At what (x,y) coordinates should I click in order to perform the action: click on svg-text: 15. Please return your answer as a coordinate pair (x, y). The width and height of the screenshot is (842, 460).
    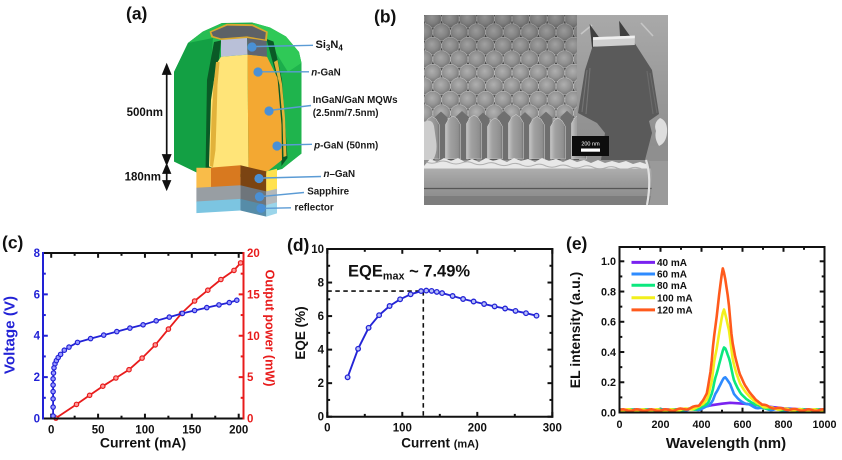
    Looking at the image, I should click on (253, 295).